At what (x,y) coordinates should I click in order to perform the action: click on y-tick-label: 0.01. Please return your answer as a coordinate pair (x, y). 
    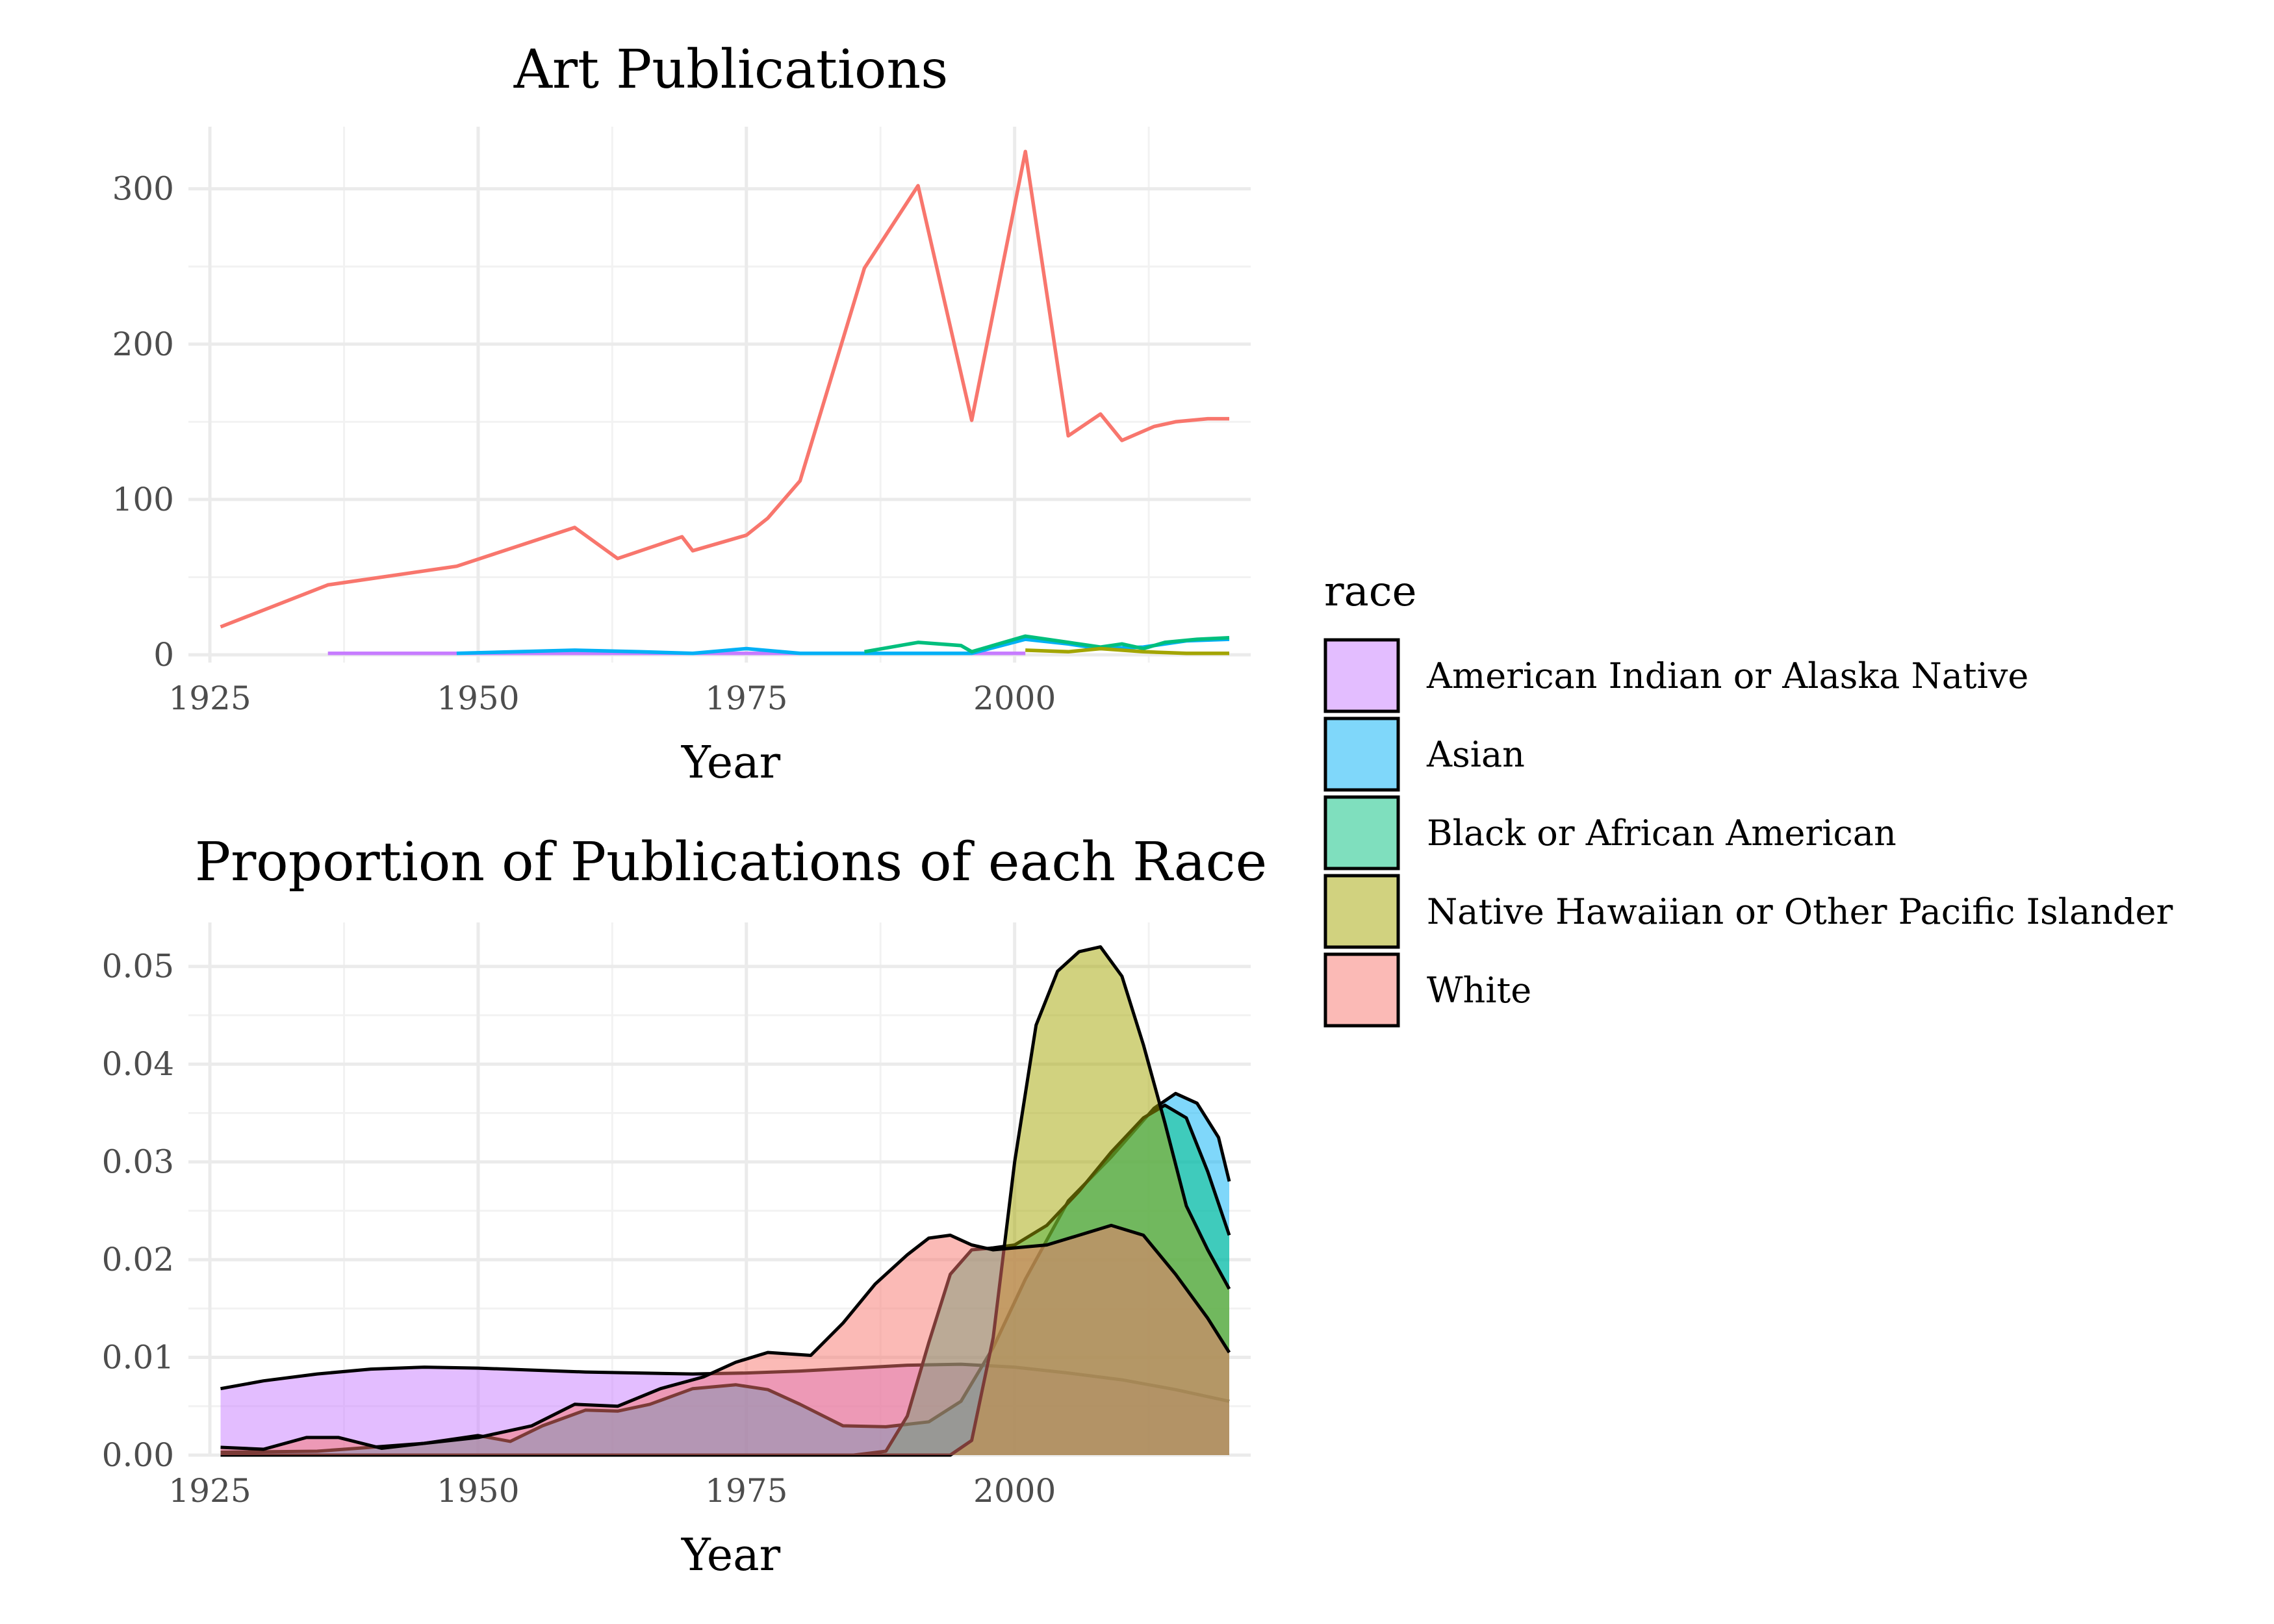
    Looking at the image, I should click on (138, 1358).